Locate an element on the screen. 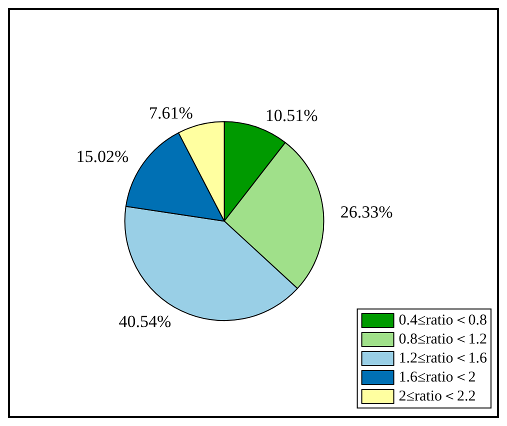 This screenshot has width=507, height=426. legend-label: 1.6≤ratio＜2 is located at coordinates (437, 378).